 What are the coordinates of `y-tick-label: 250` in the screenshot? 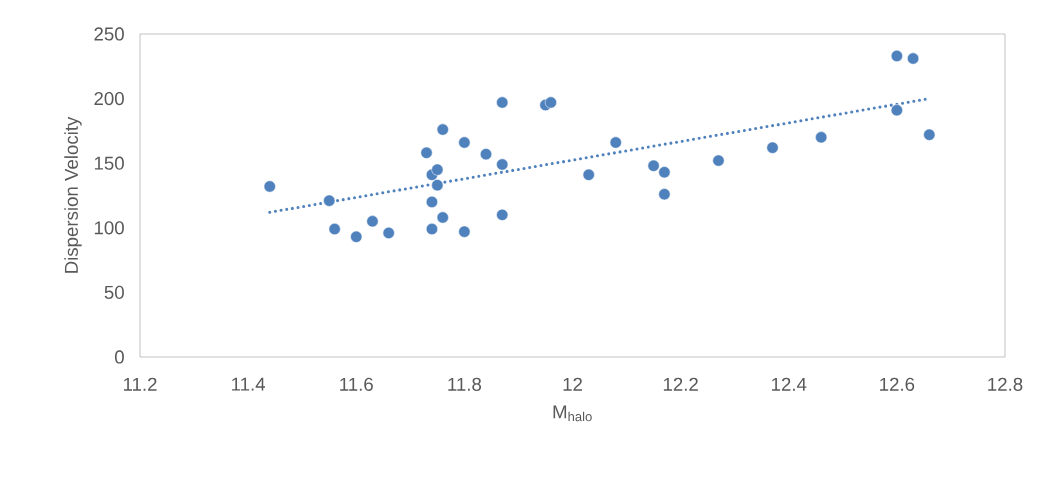 It's located at (109, 34).